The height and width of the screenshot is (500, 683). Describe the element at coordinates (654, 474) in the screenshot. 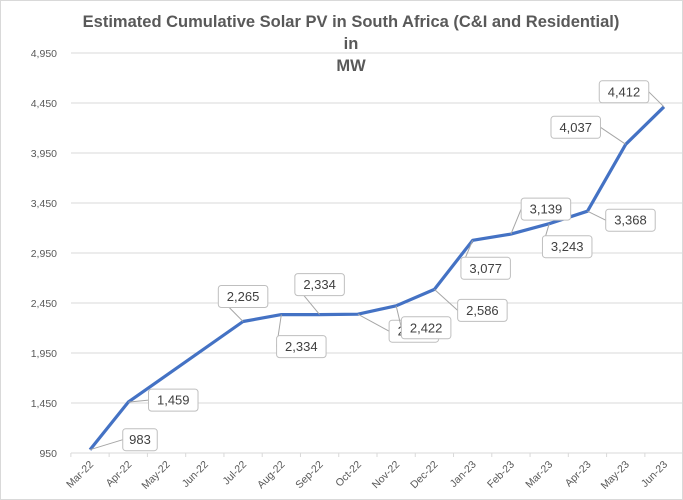

I see `x-tick-label: Jun-23` at that location.